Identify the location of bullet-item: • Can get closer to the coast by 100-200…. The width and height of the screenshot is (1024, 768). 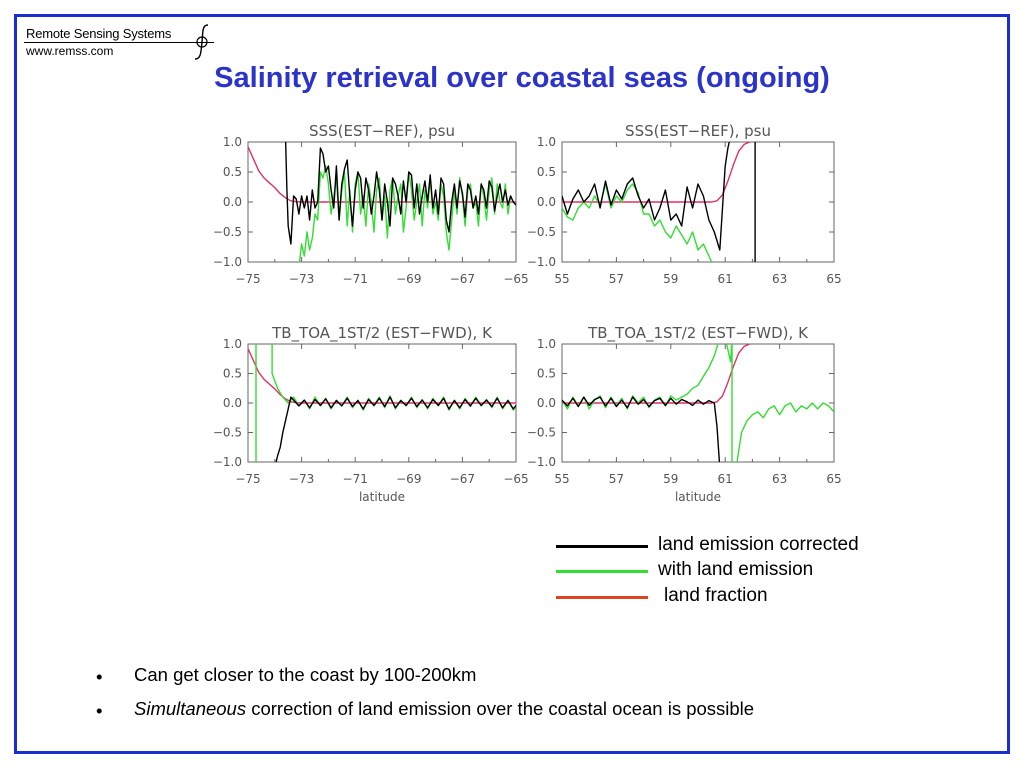
(536, 681).